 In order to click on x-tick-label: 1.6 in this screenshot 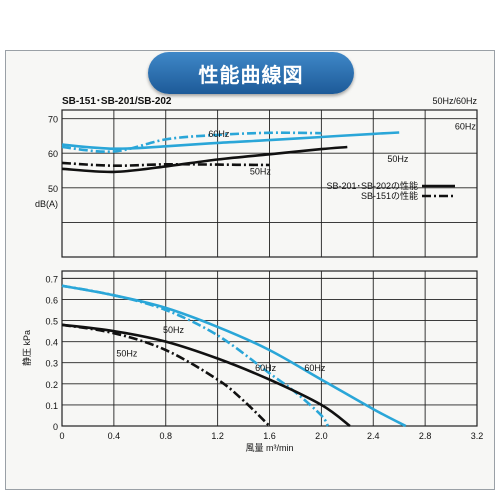, I will do `click(269, 436)`.